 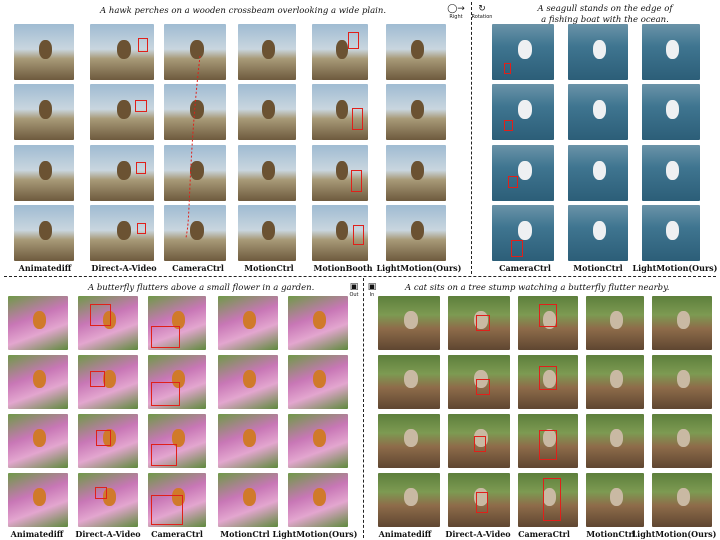 I want to click on seagull-frame-c2-r1, so click(x=598, y=52).